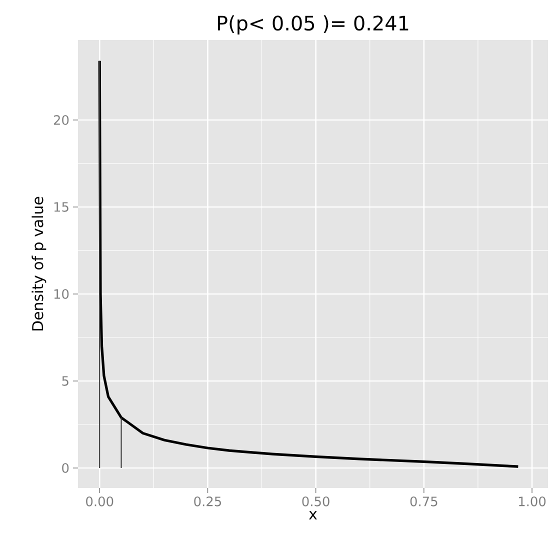 The image size is (555, 541). What do you see at coordinates (61, 294) in the screenshot?
I see `y-tick-label: 10` at bounding box center [61, 294].